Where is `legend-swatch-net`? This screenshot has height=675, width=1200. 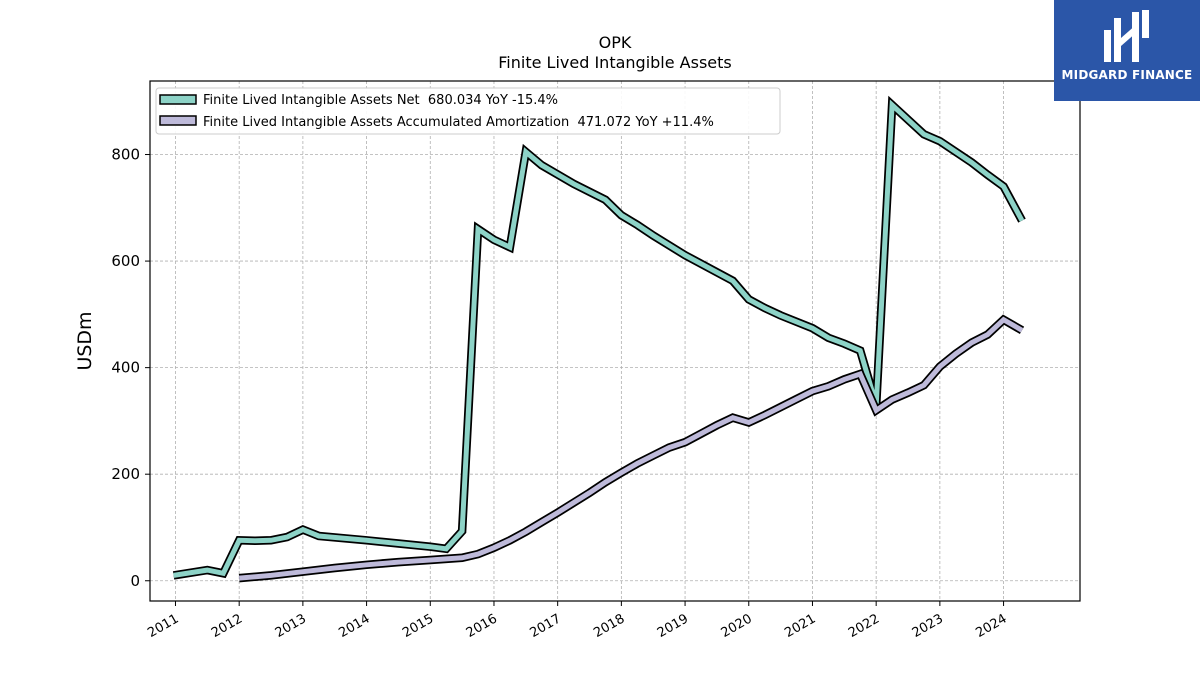
legend-swatch-net is located at coordinates (178, 99).